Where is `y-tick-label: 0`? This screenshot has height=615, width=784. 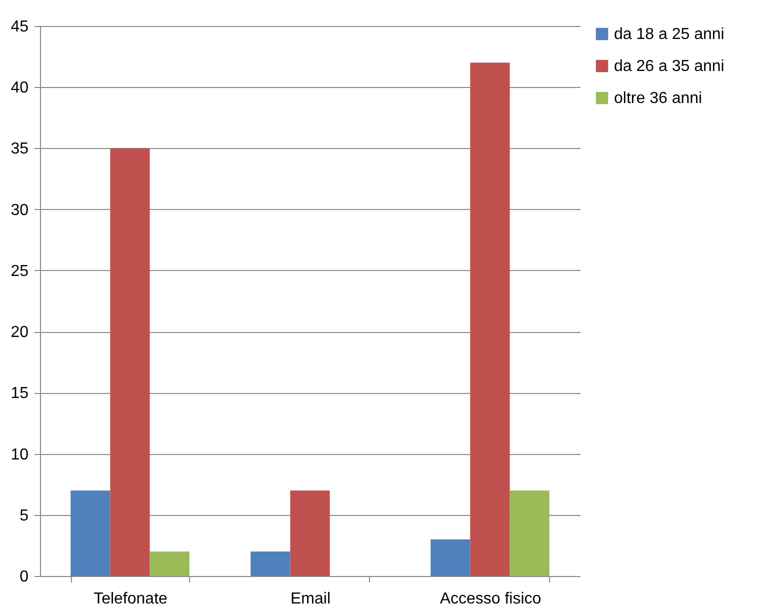 y-tick-label: 0 is located at coordinates (24, 577).